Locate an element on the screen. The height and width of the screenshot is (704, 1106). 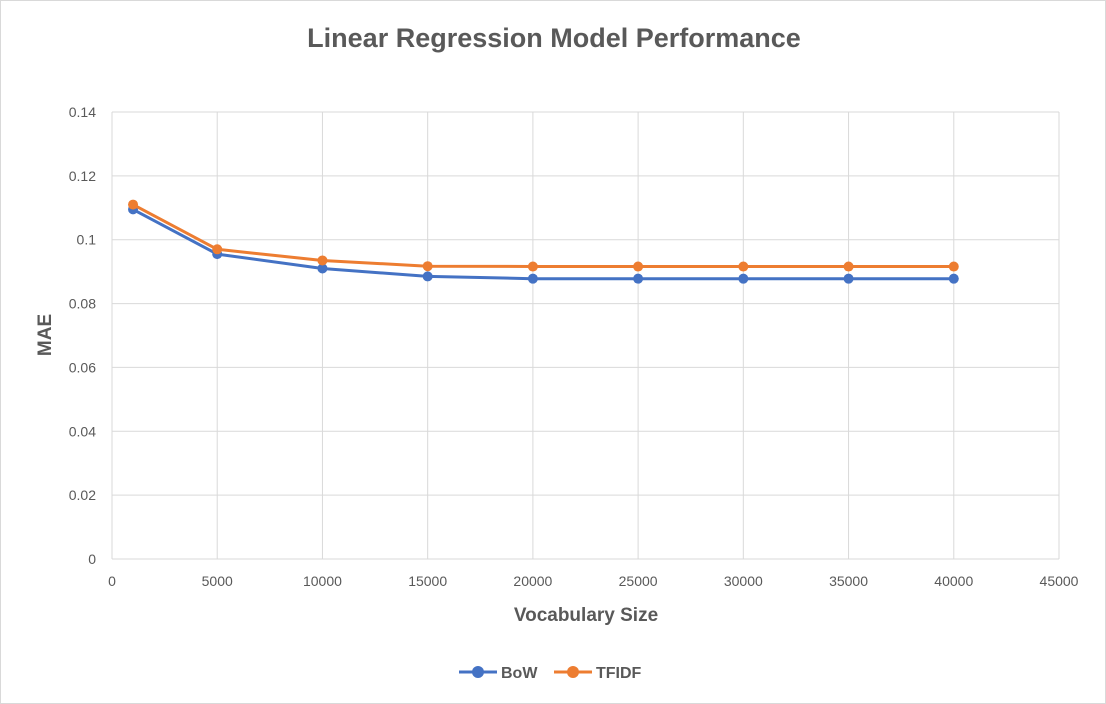
legend-marker-bow is located at coordinates (478, 672).